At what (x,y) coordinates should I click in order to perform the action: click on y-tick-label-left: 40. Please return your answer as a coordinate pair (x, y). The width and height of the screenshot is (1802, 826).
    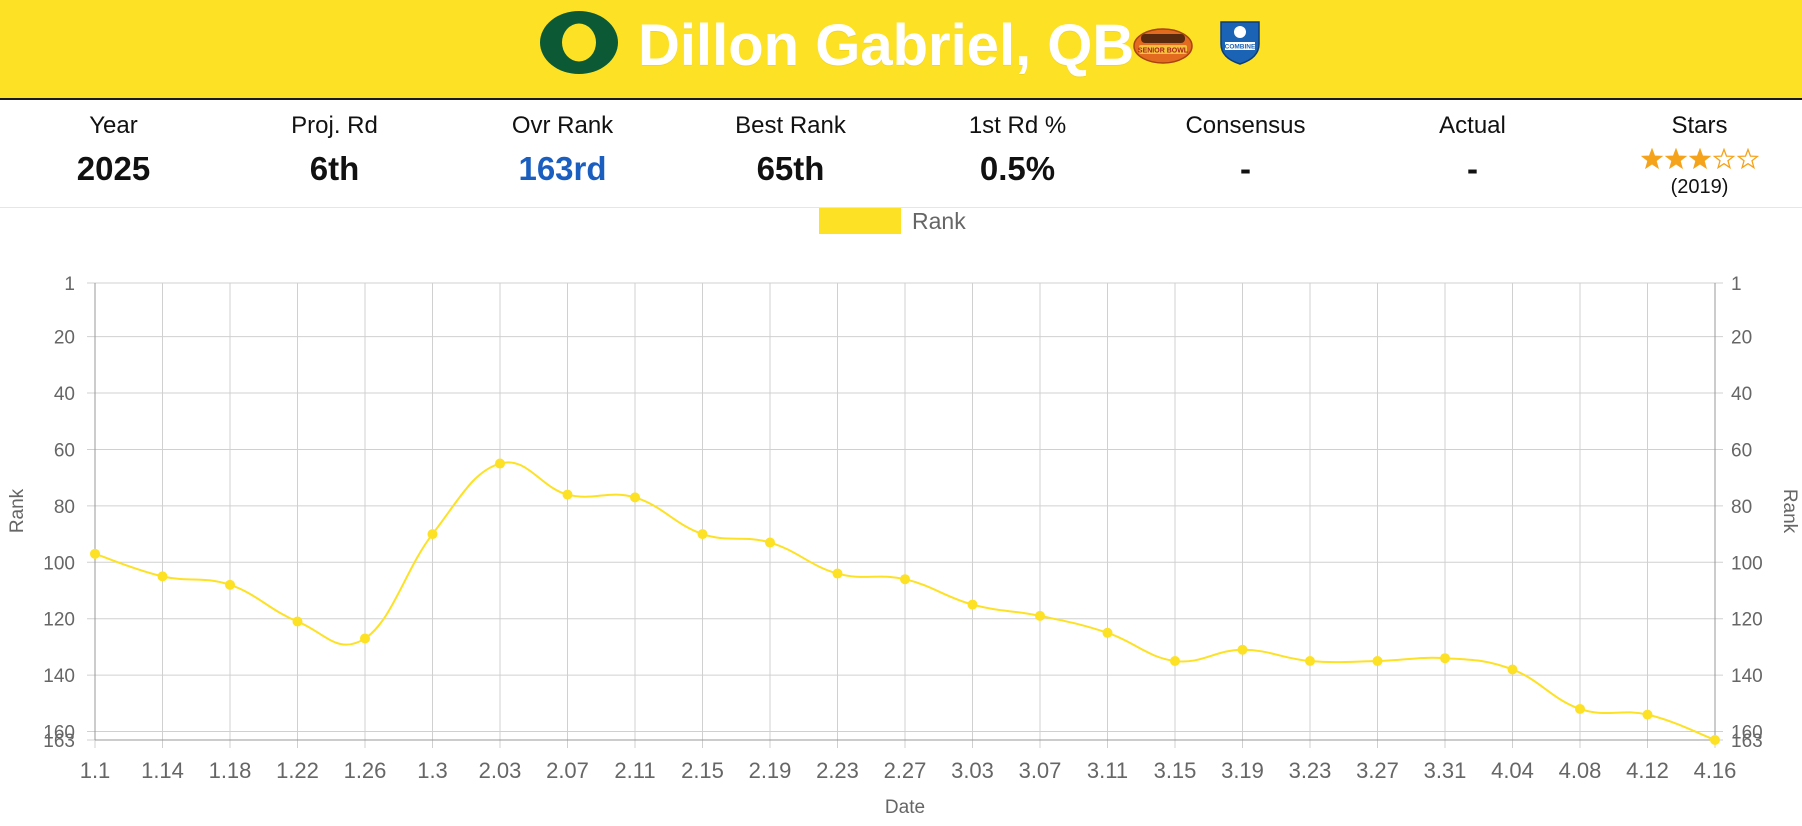
    Looking at the image, I should click on (64, 394).